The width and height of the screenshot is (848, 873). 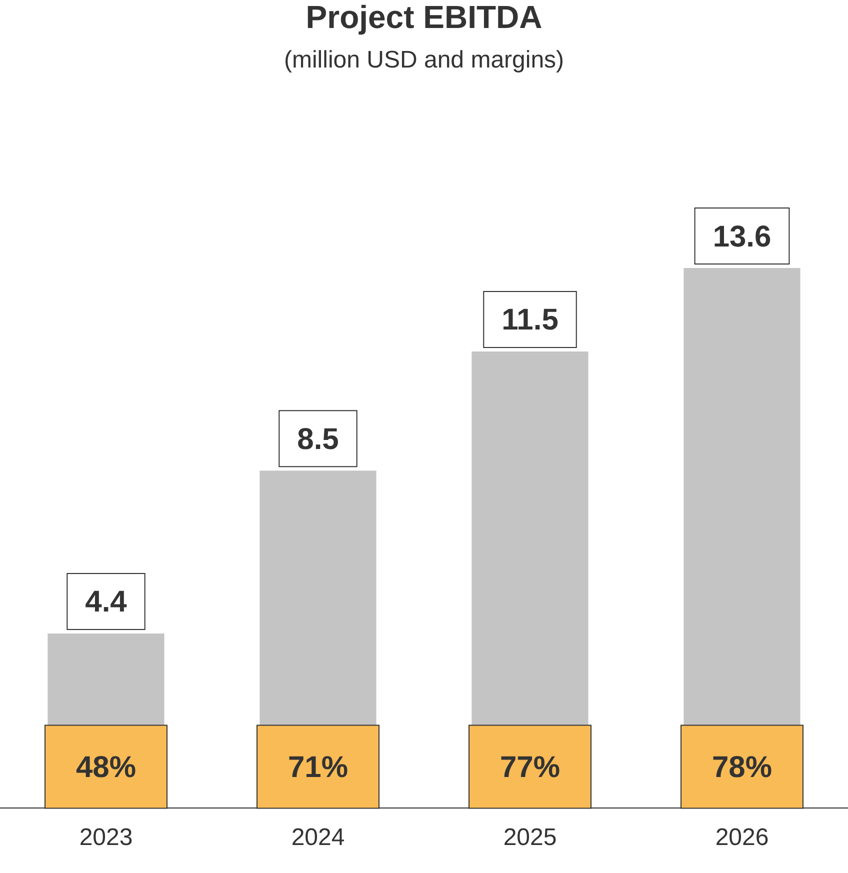 I want to click on x-tick-label: 2024, so click(x=318, y=838).